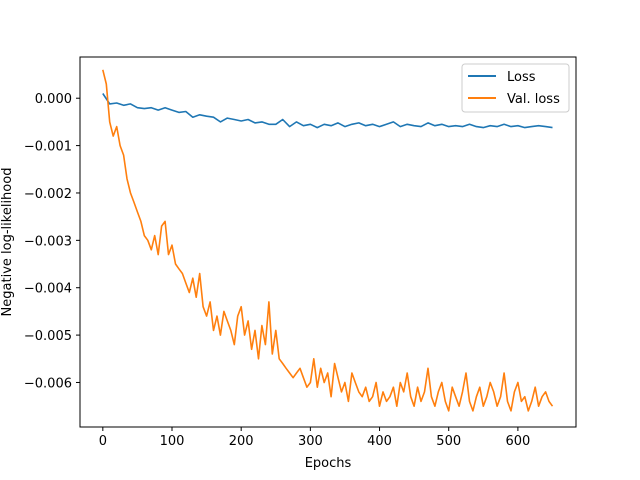  I want to click on y-tick-label: −0.005, so click(48, 336).